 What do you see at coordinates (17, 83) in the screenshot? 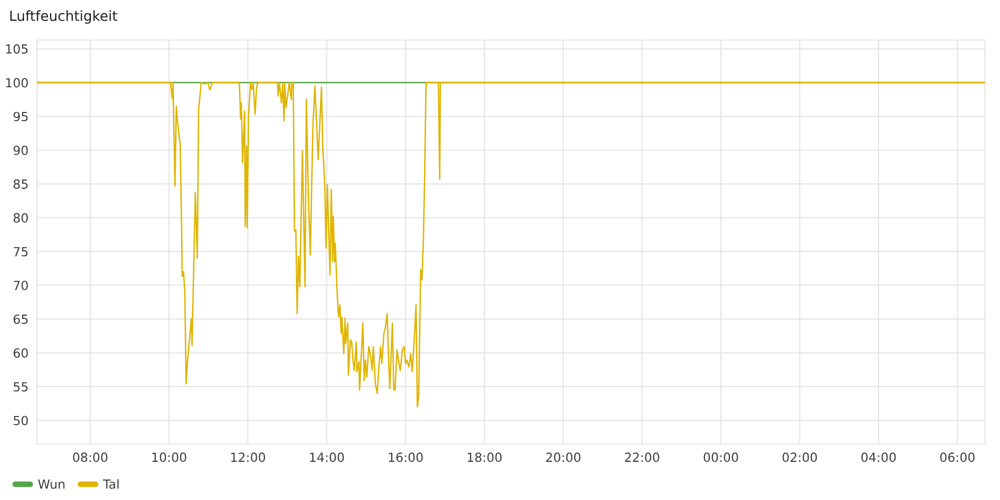
I see `y-tick-label: 100` at bounding box center [17, 83].